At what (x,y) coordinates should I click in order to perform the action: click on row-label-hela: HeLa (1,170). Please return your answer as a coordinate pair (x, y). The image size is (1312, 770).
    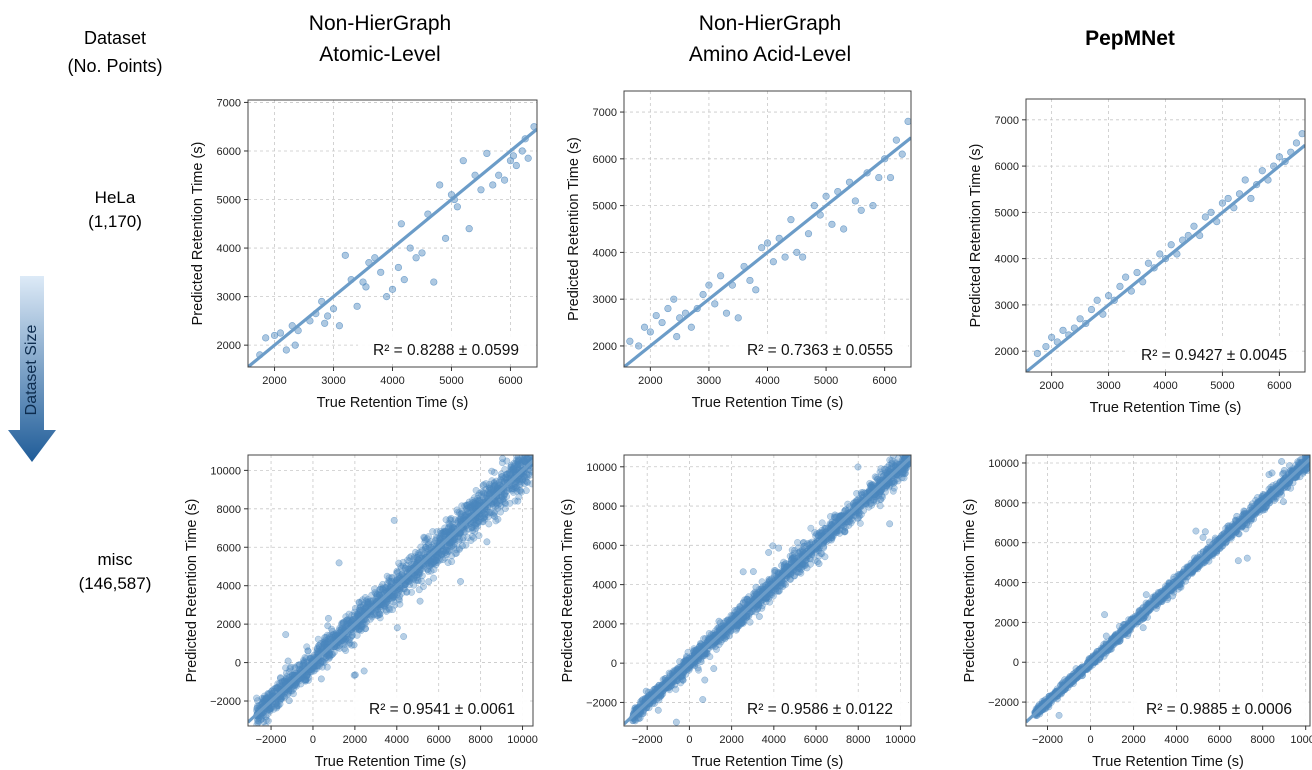
    Looking at the image, I should click on (115, 210).